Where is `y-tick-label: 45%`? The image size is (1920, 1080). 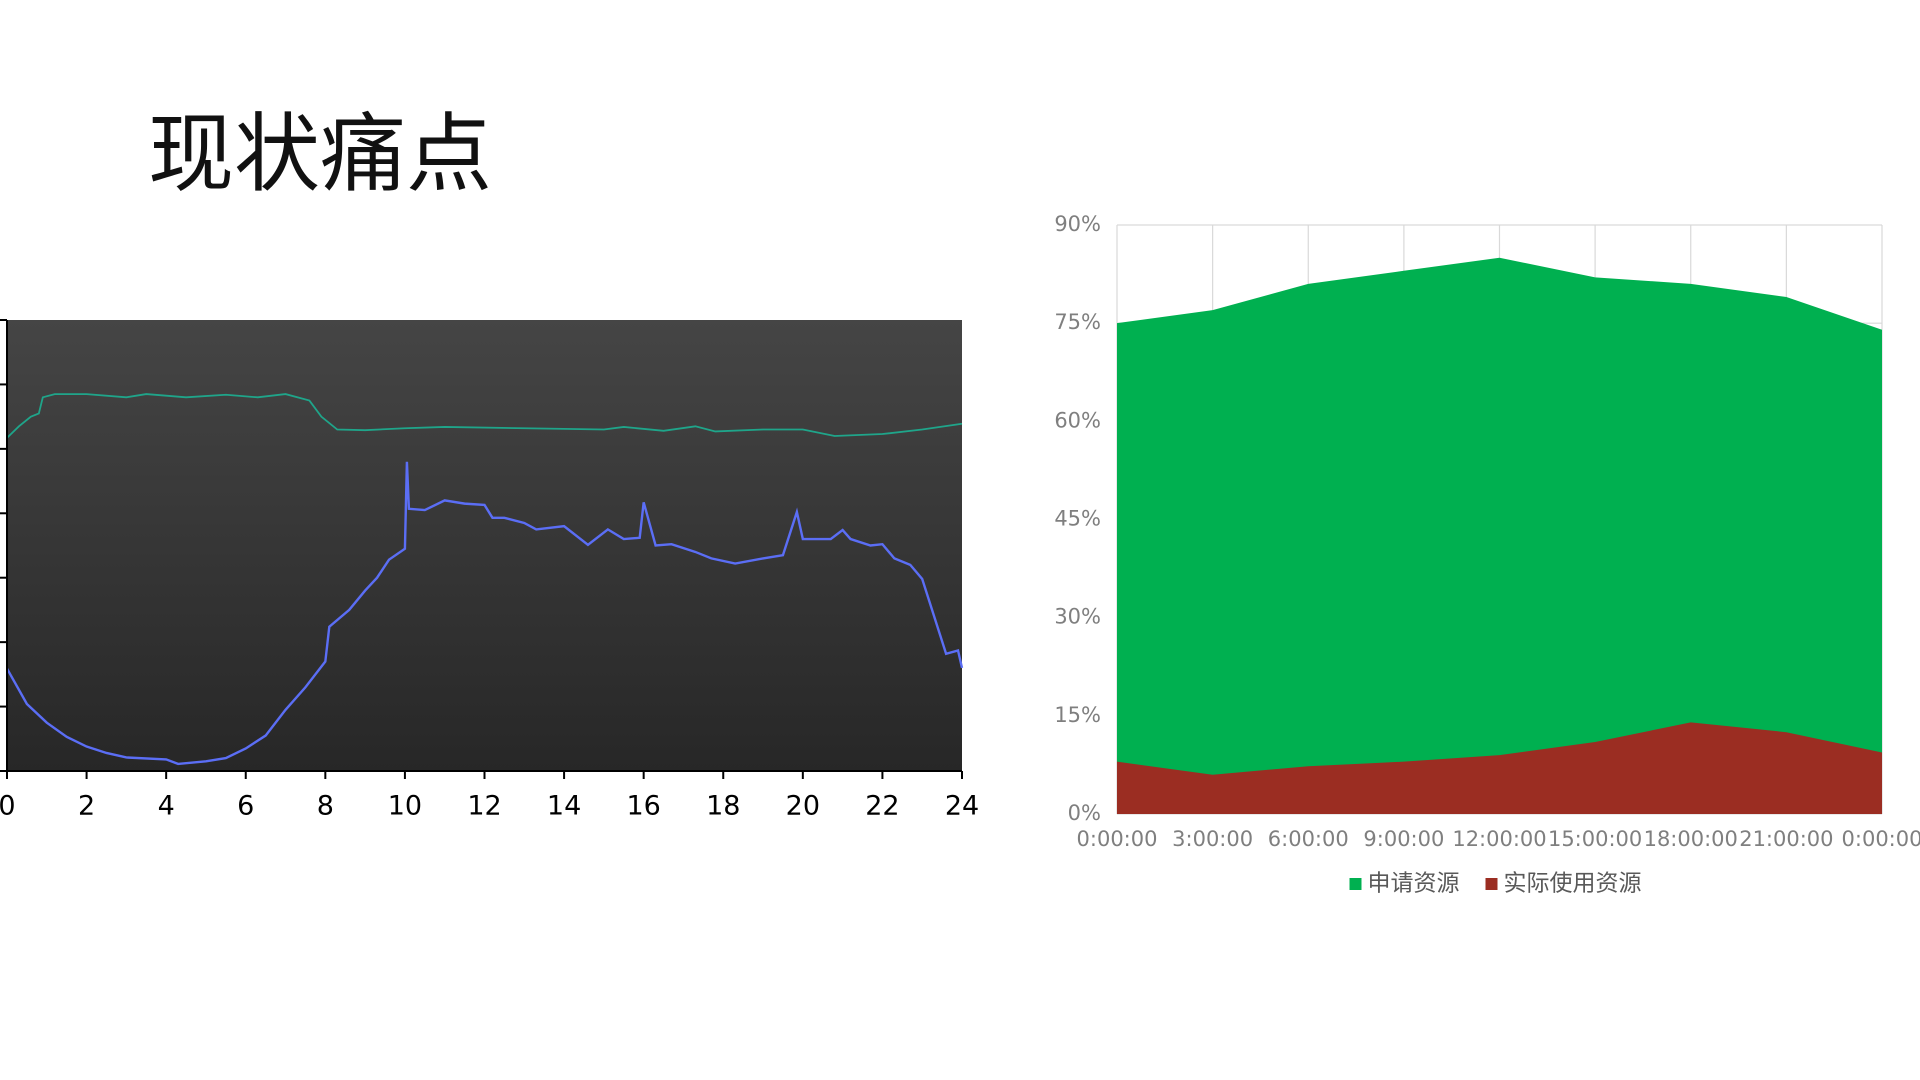 y-tick-label: 45% is located at coordinates (1077, 519).